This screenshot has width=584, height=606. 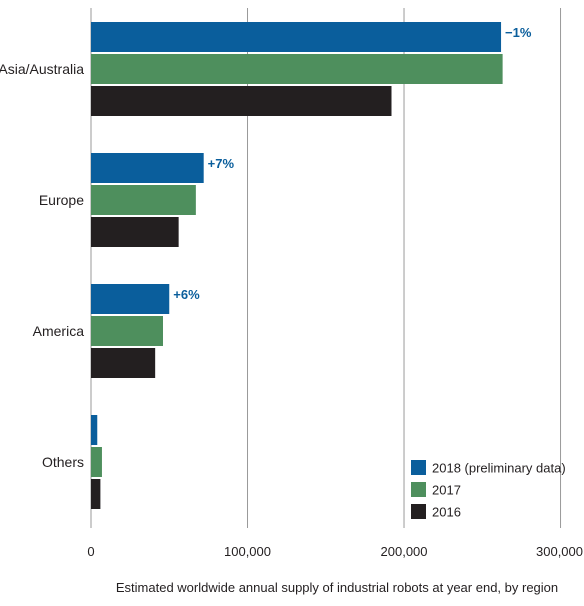 I want to click on annotation-1: +7%, so click(x=221, y=163).